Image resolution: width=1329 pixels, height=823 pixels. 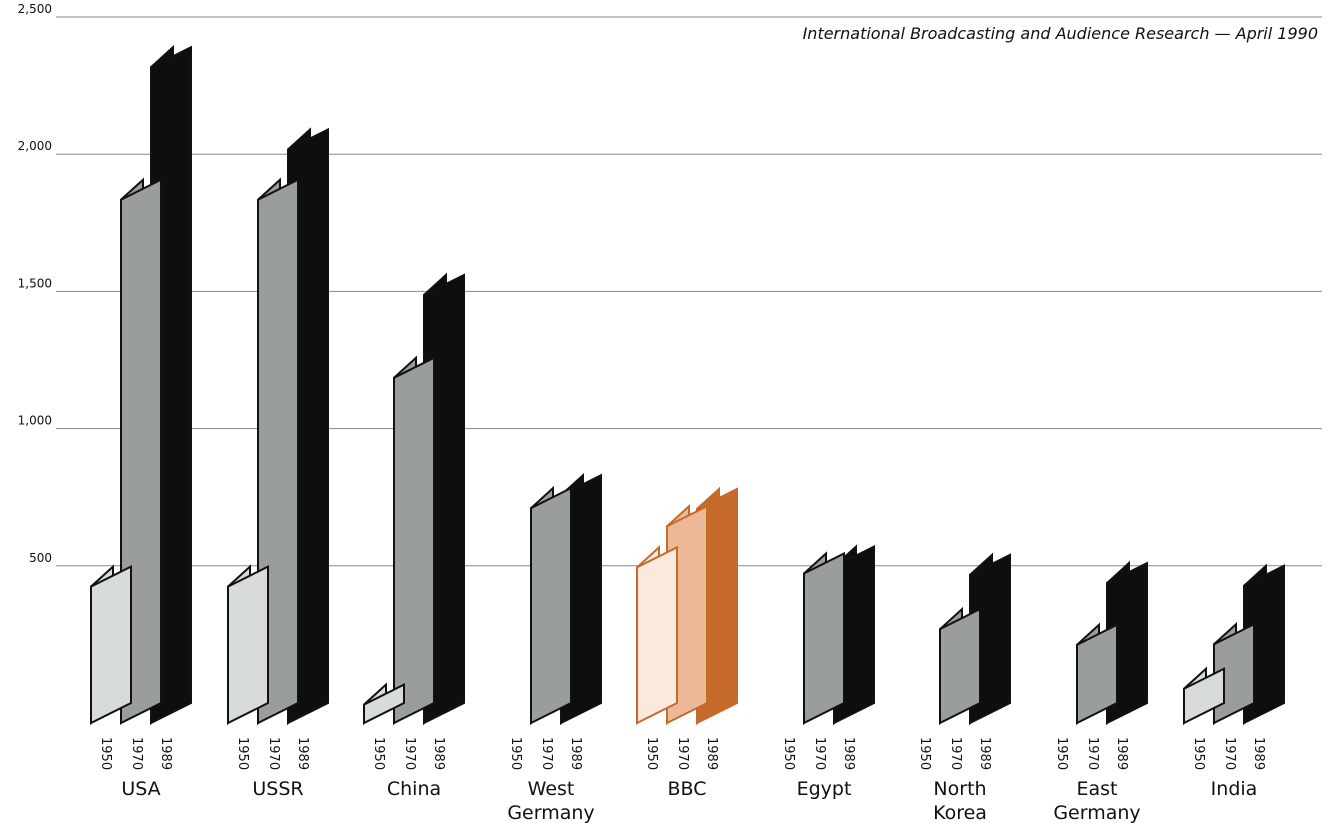 What do you see at coordinates (1234, 789) in the screenshot?
I see `category-label: India` at bounding box center [1234, 789].